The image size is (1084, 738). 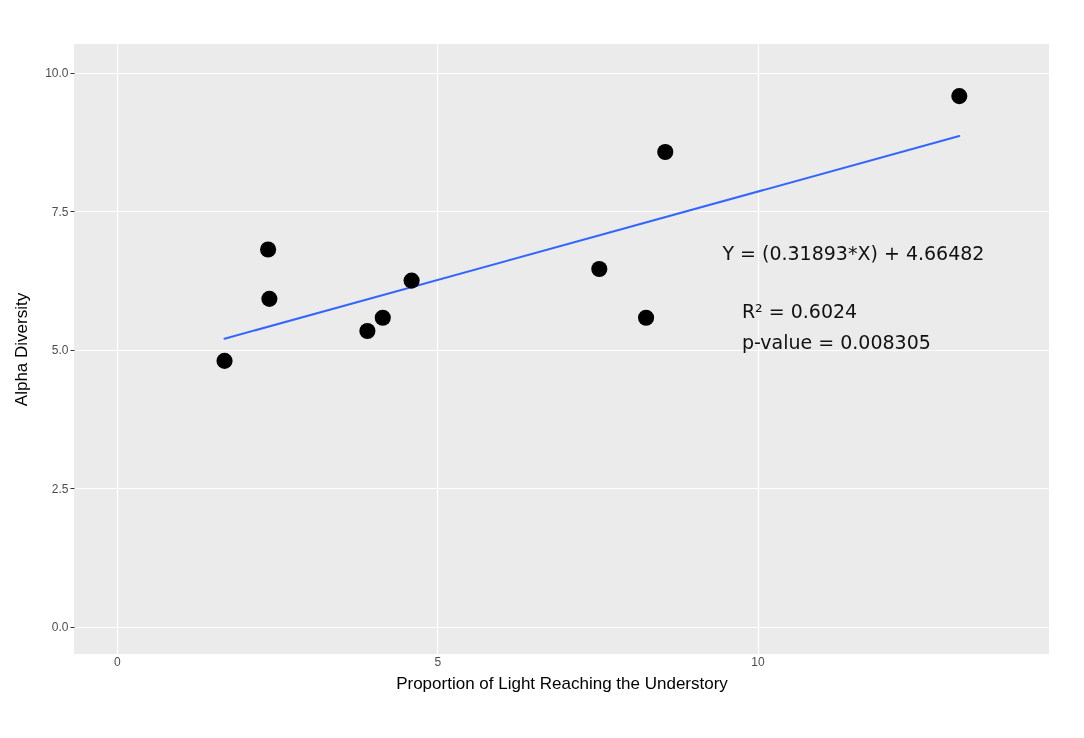 I want to click on x-tick-label: 0, so click(x=118, y=661).